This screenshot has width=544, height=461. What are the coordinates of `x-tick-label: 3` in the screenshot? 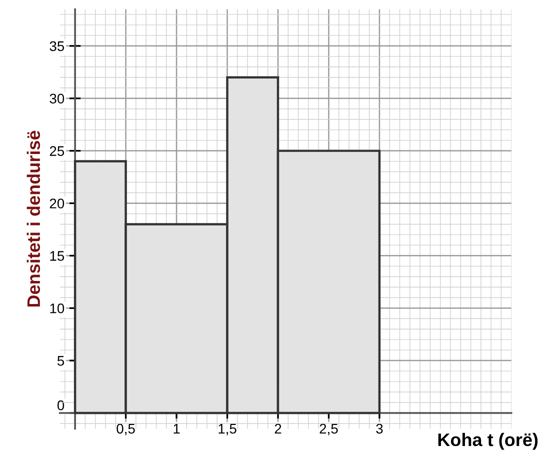 It's located at (379, 429).